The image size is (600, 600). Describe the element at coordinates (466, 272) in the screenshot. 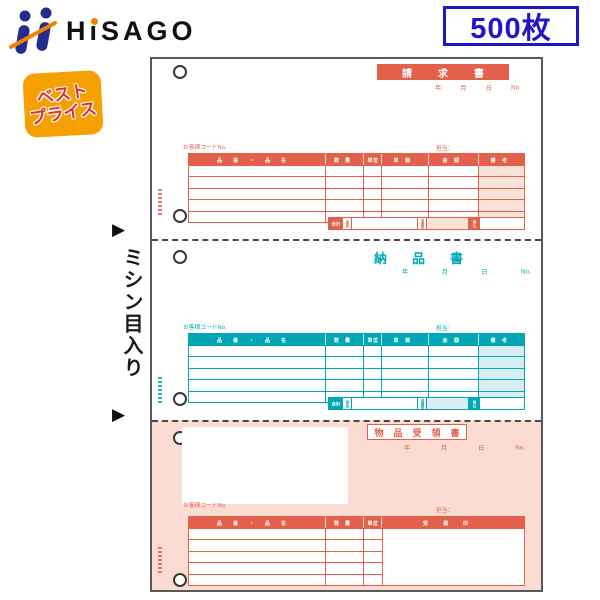

I see `delivery-date-line: 年 月 日 No.` at that location.